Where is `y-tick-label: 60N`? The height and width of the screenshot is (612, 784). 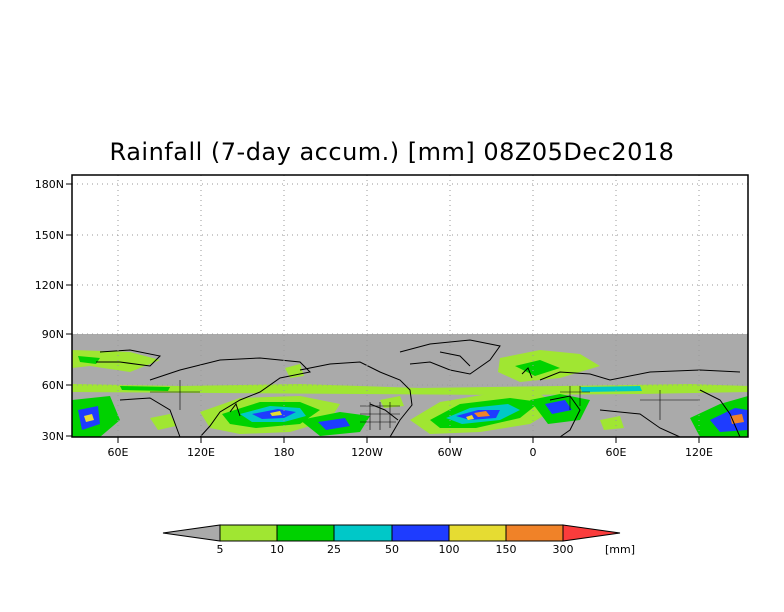
y-tick-label: 60N is located at coordinates (53, 385).